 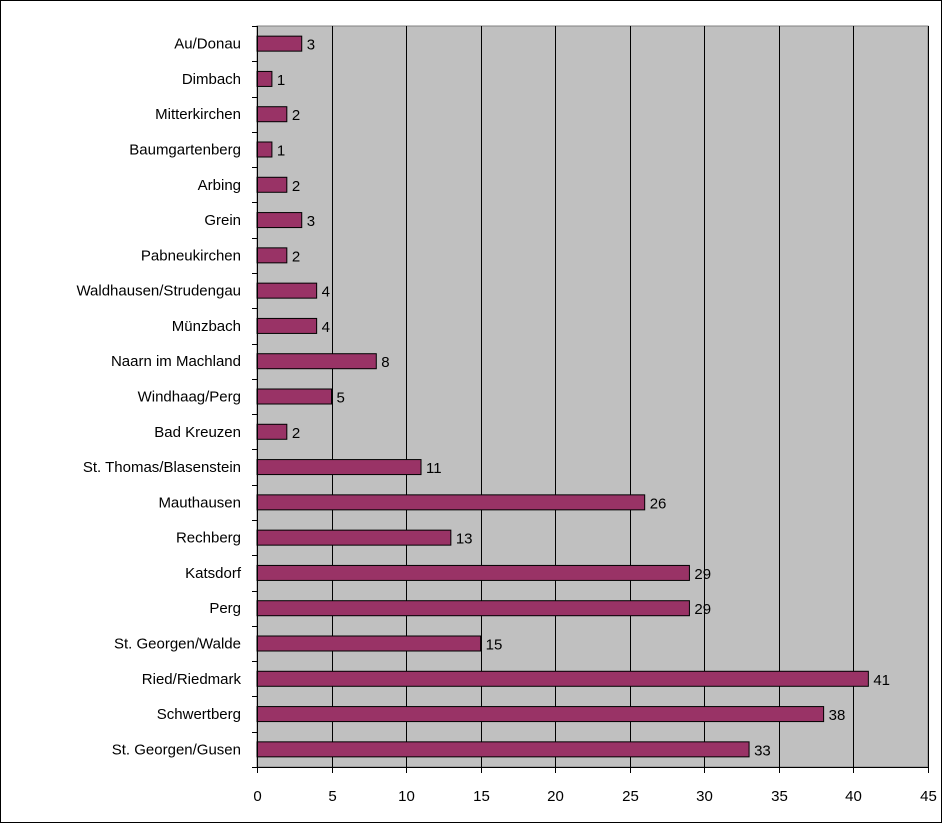 I want to click on value-label: 33, so click(x=762, y=750).